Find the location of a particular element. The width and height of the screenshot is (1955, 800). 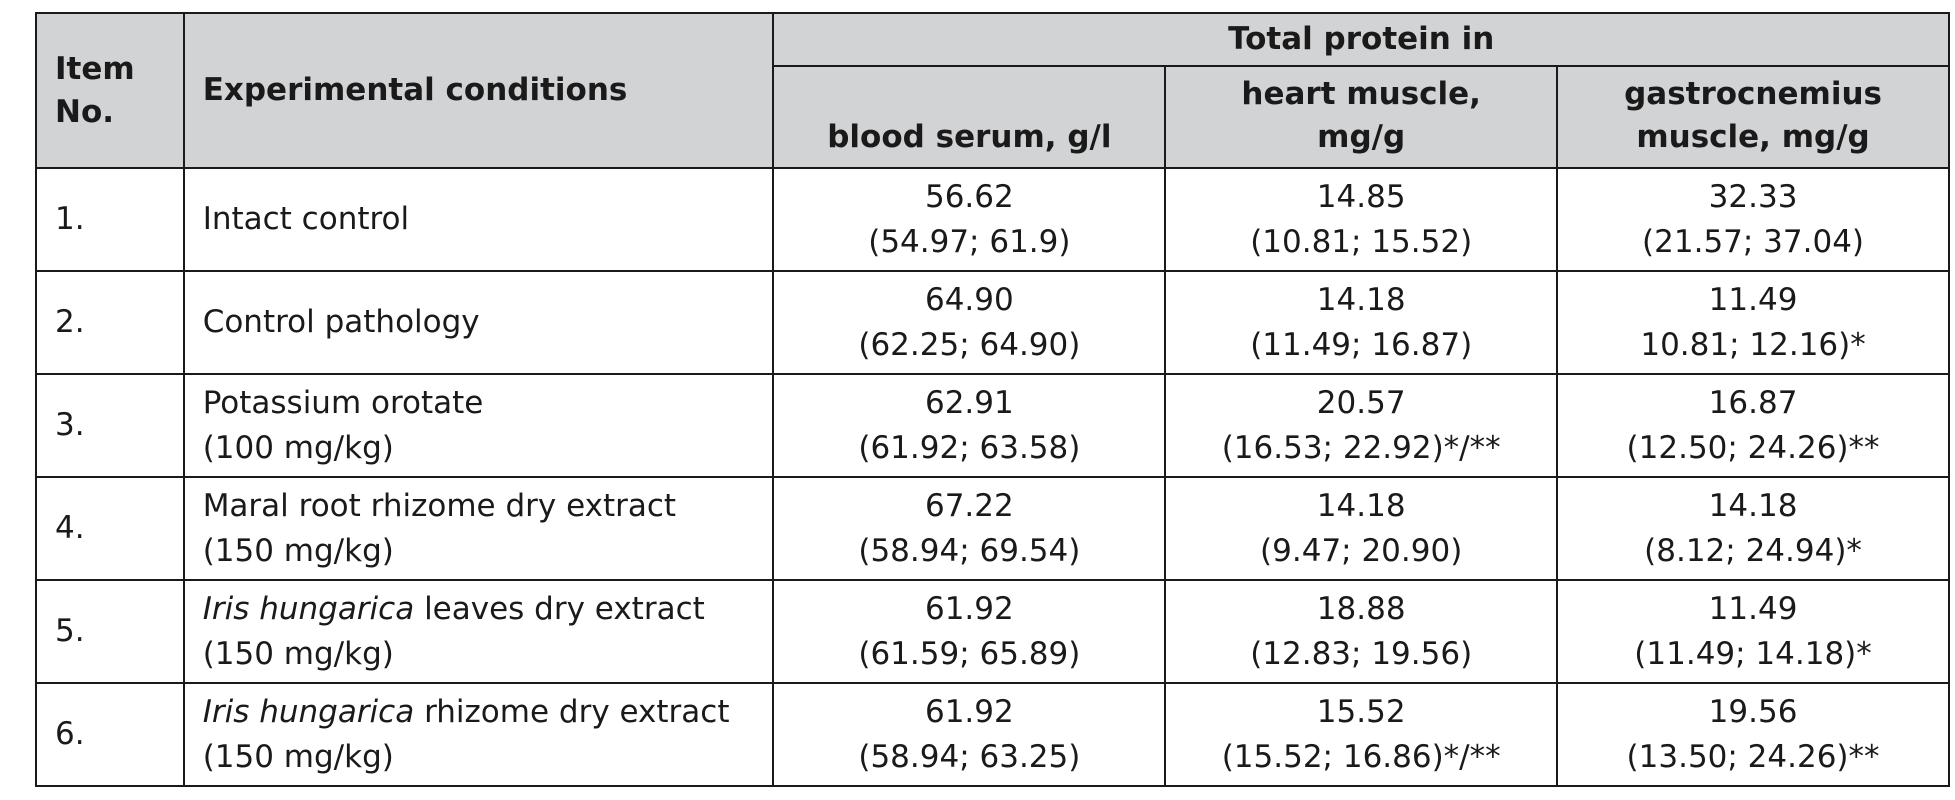

serum-cell: 62.91 (61.92; 63.58) is located at coordinates (969, 425).